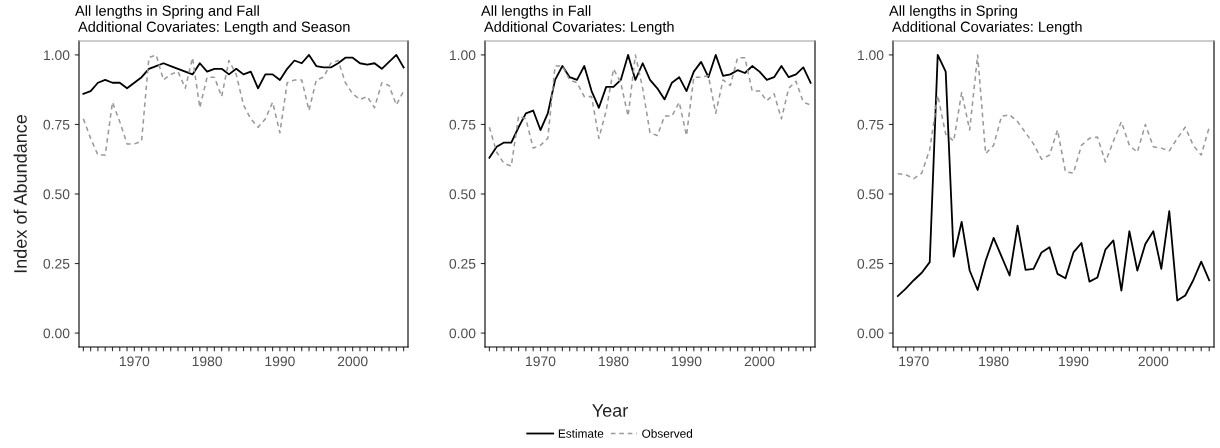 The width and height of the screenshot is (1220, 448). I want to click on chart-title: All lengths in Spring, so click(953, 12).